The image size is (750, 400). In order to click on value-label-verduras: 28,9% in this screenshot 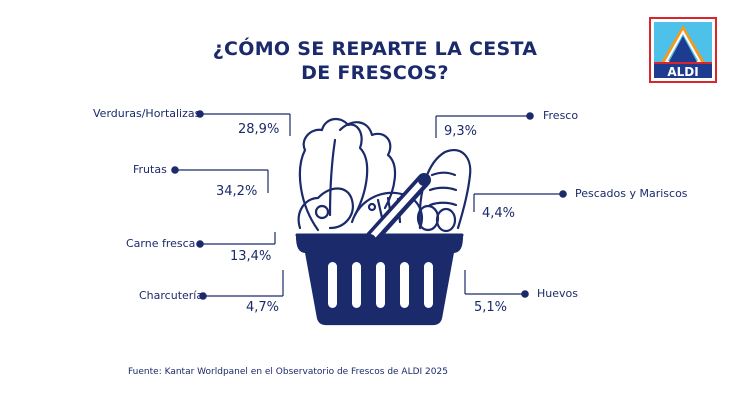, I will do `click(259, 129)`.